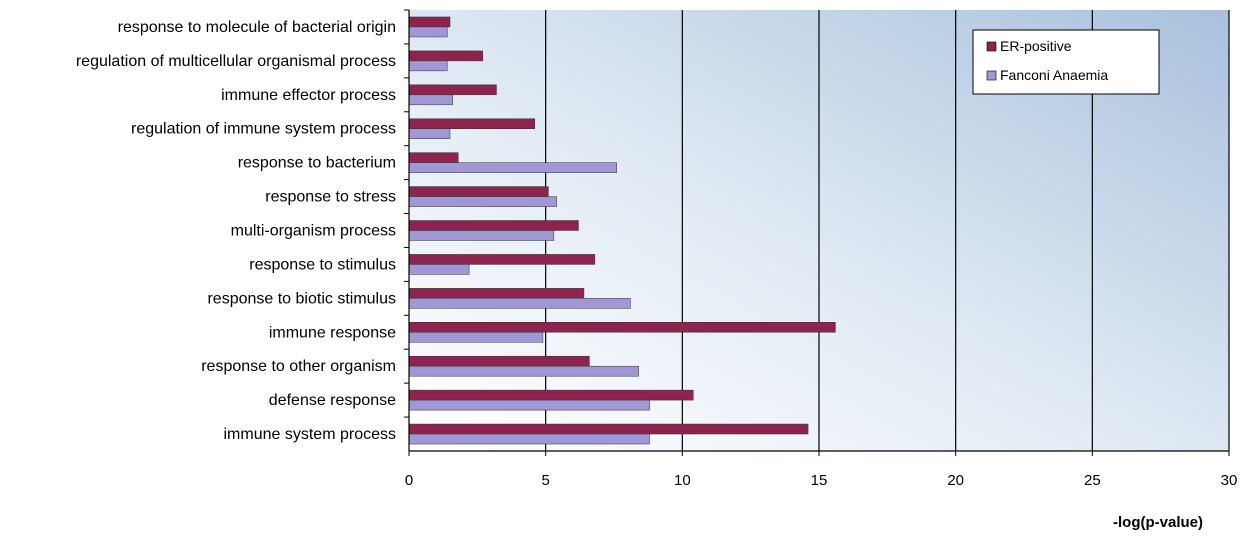  I want to click on bar-fanconi-anaemia-regulation-of-multicellular-organismal-process, so click(428, 66).